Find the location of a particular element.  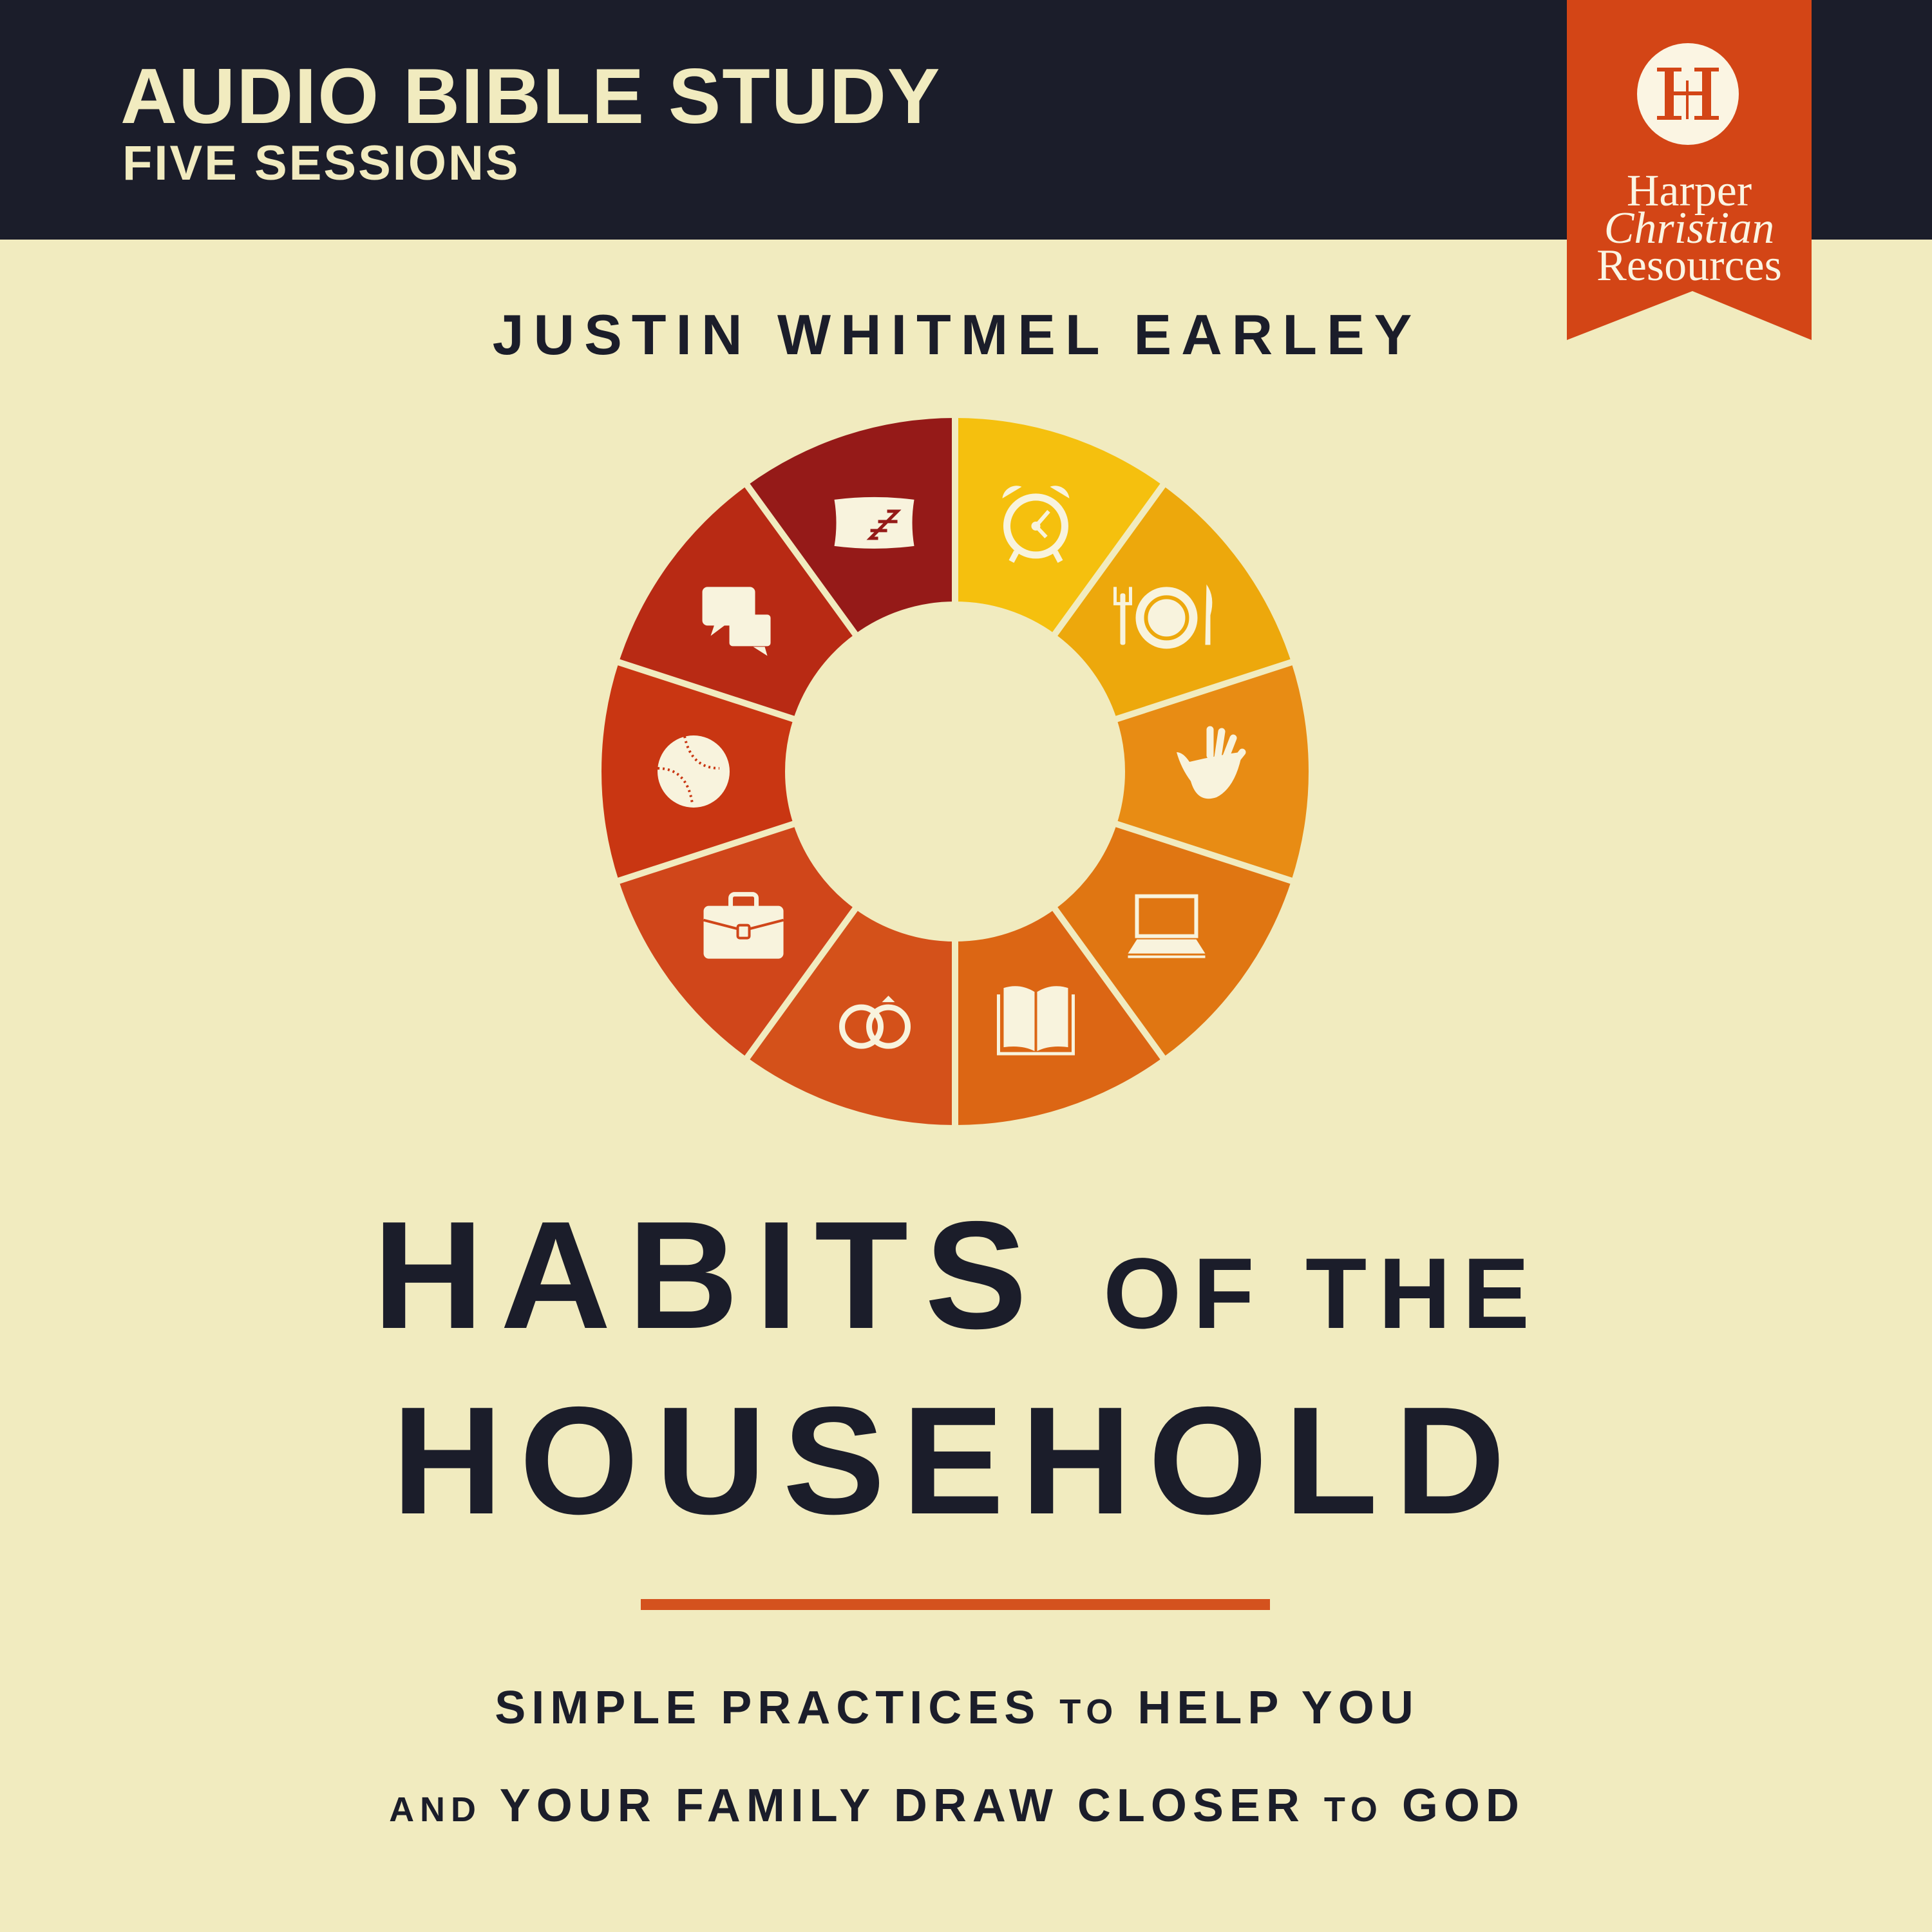

subtitle-part: GOD is located at coordinates (1463, 1806).